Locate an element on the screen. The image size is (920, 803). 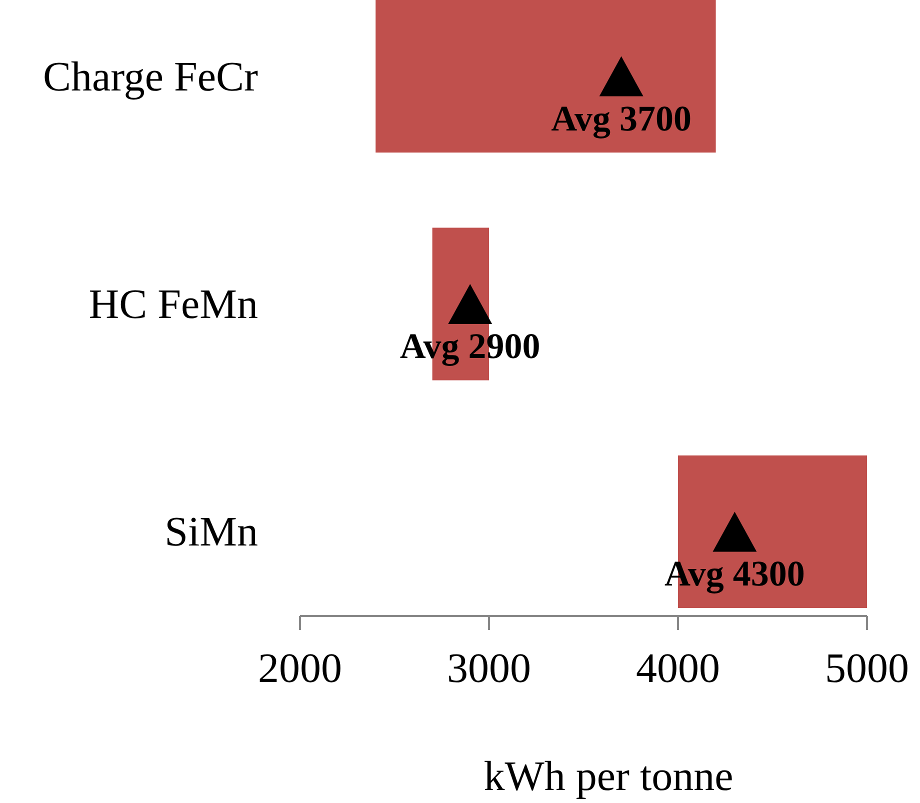
y-tick-label: HC FeMn is located at coordinates (173, 305).